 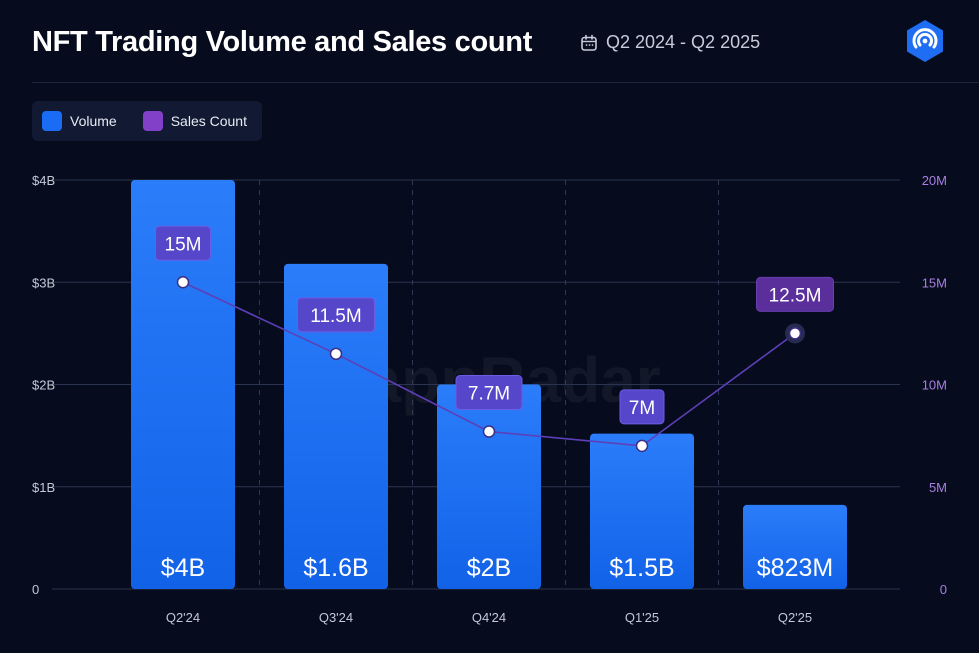 I want to click on y-right-tick-label: 20M, so click(x=934, y=180).